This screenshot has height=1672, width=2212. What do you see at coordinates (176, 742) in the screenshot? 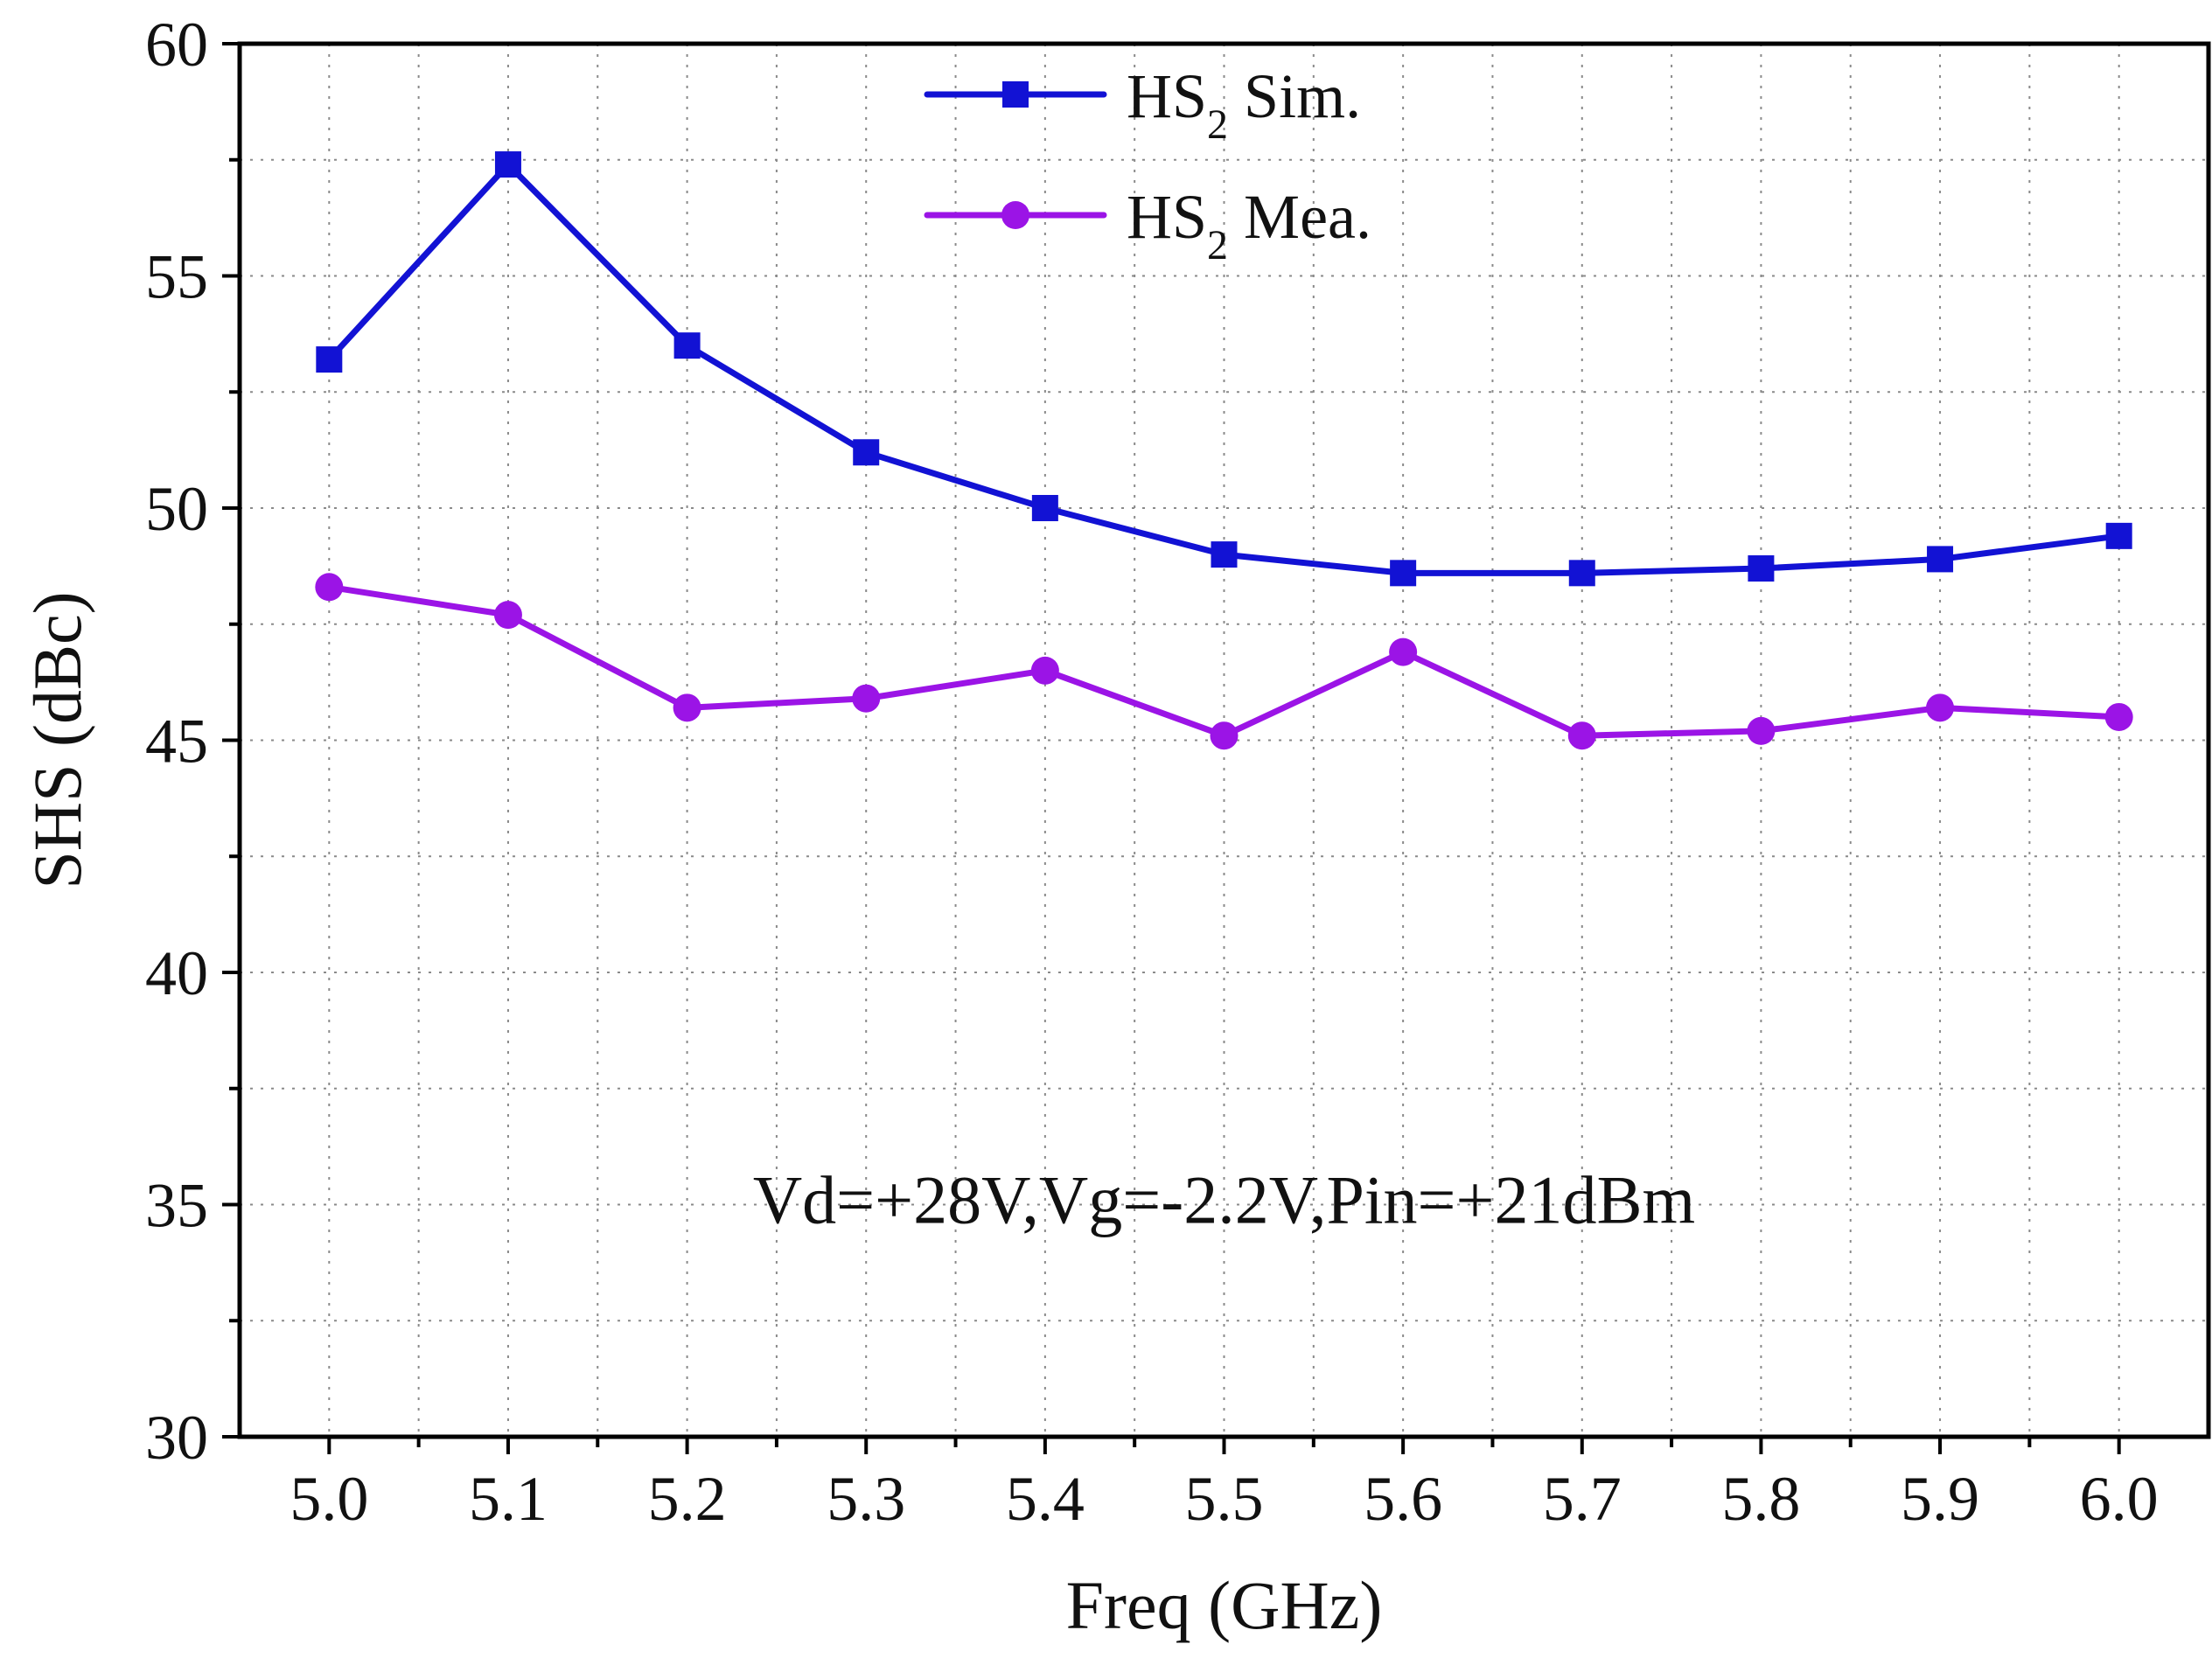
I see `y-axis-tick-label: 45` at bounding box center [176, 742].